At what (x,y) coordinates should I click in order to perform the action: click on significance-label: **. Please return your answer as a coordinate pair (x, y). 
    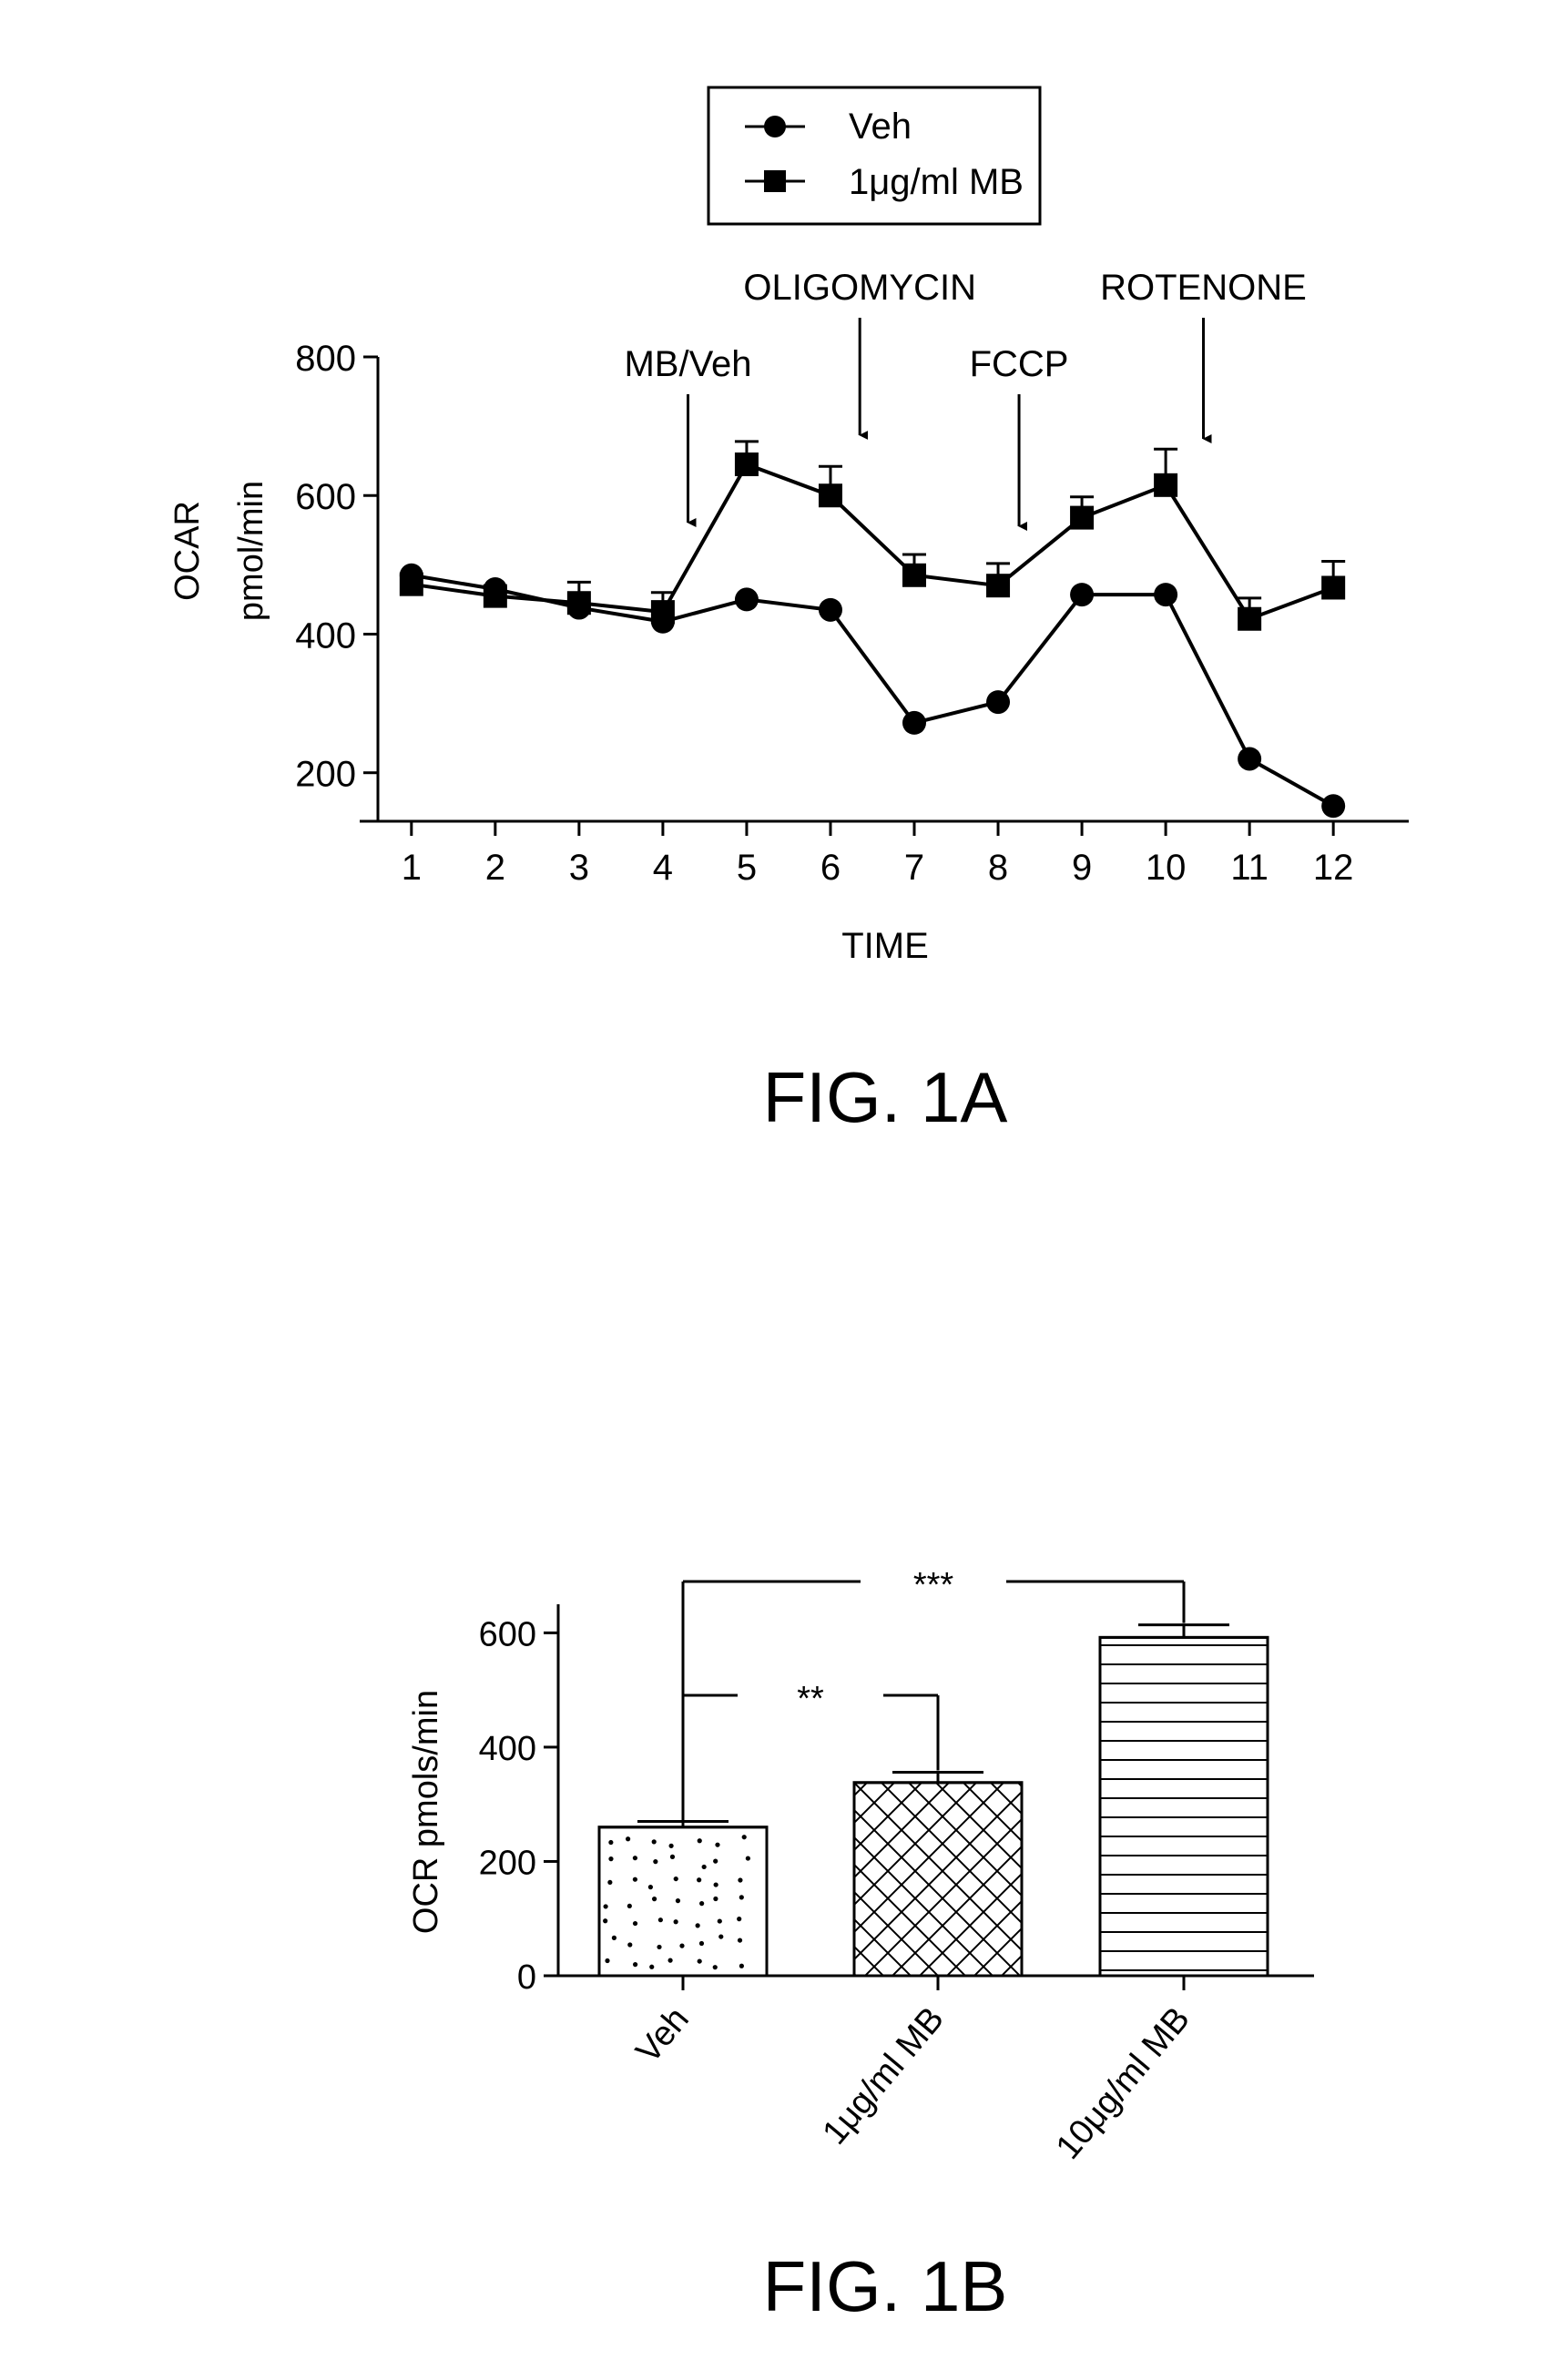
    Looking at the image, I should click on (810, 1699).